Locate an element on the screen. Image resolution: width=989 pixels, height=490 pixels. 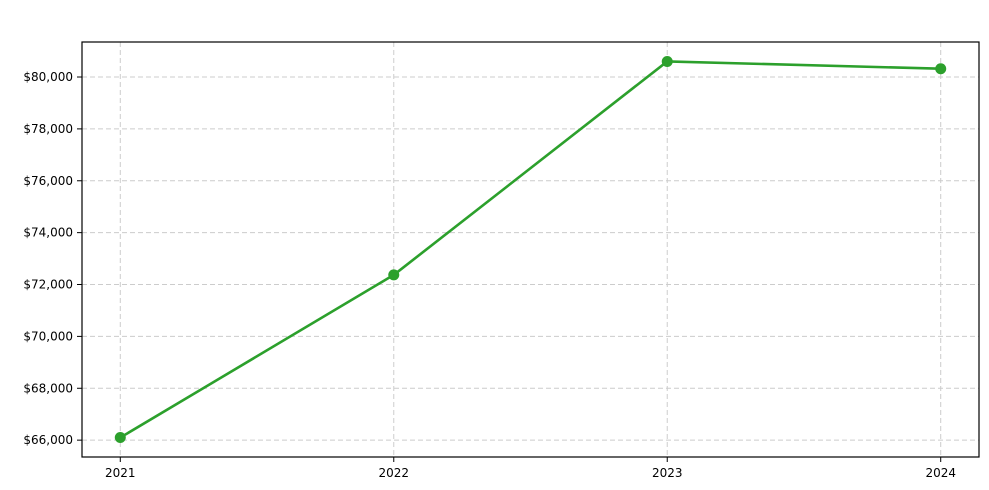
x-tick-label: 2023 is located at coordinates (667, 473).